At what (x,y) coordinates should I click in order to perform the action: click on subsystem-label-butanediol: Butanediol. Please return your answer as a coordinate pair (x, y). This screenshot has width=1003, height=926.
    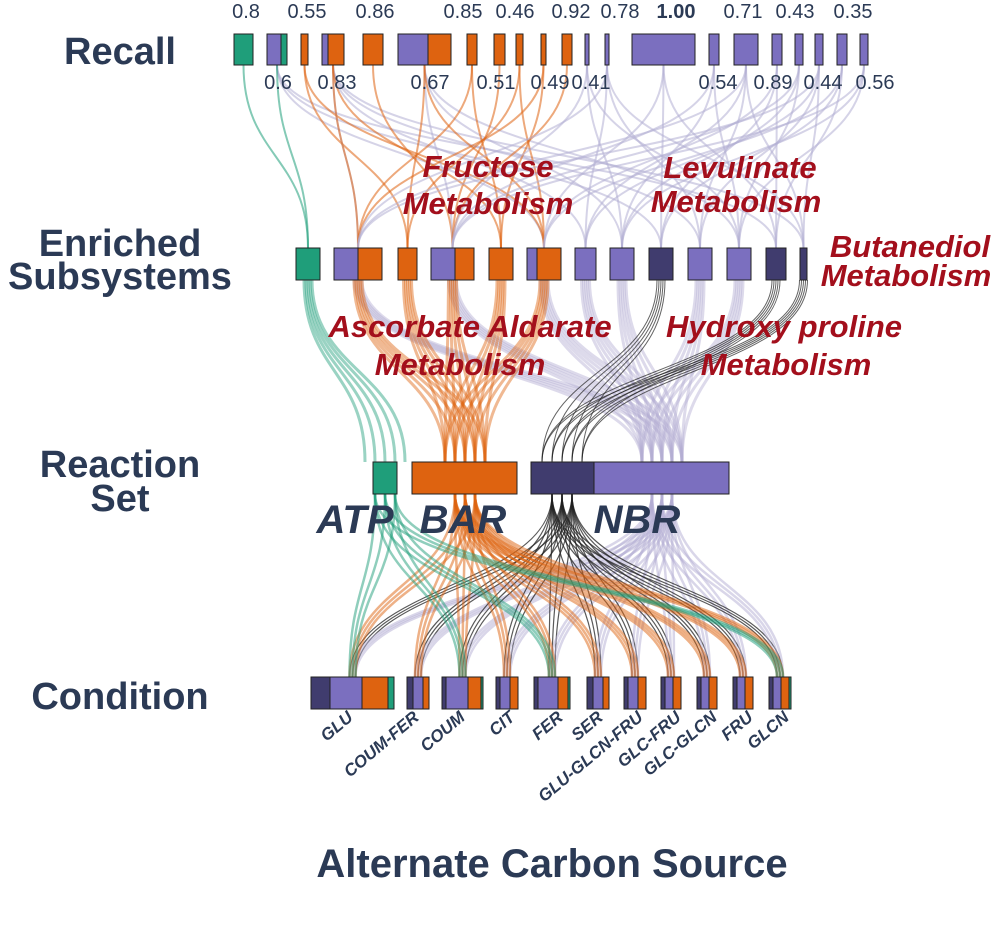
    Looking at the image, I should click on (911, 246).